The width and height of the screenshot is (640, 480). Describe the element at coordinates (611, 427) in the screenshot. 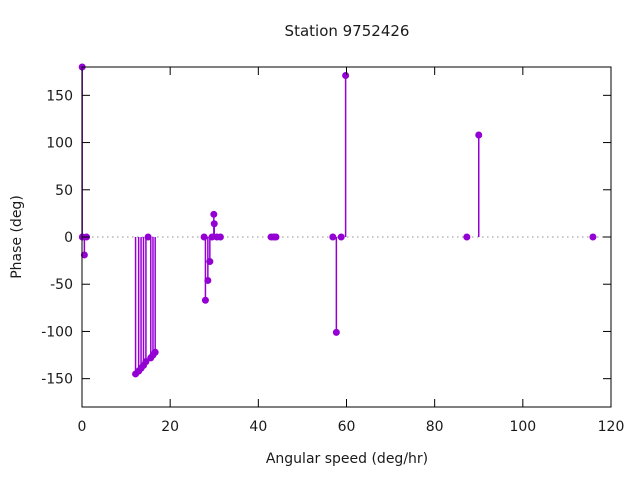

I see `x-tick-label: 120` at that location.